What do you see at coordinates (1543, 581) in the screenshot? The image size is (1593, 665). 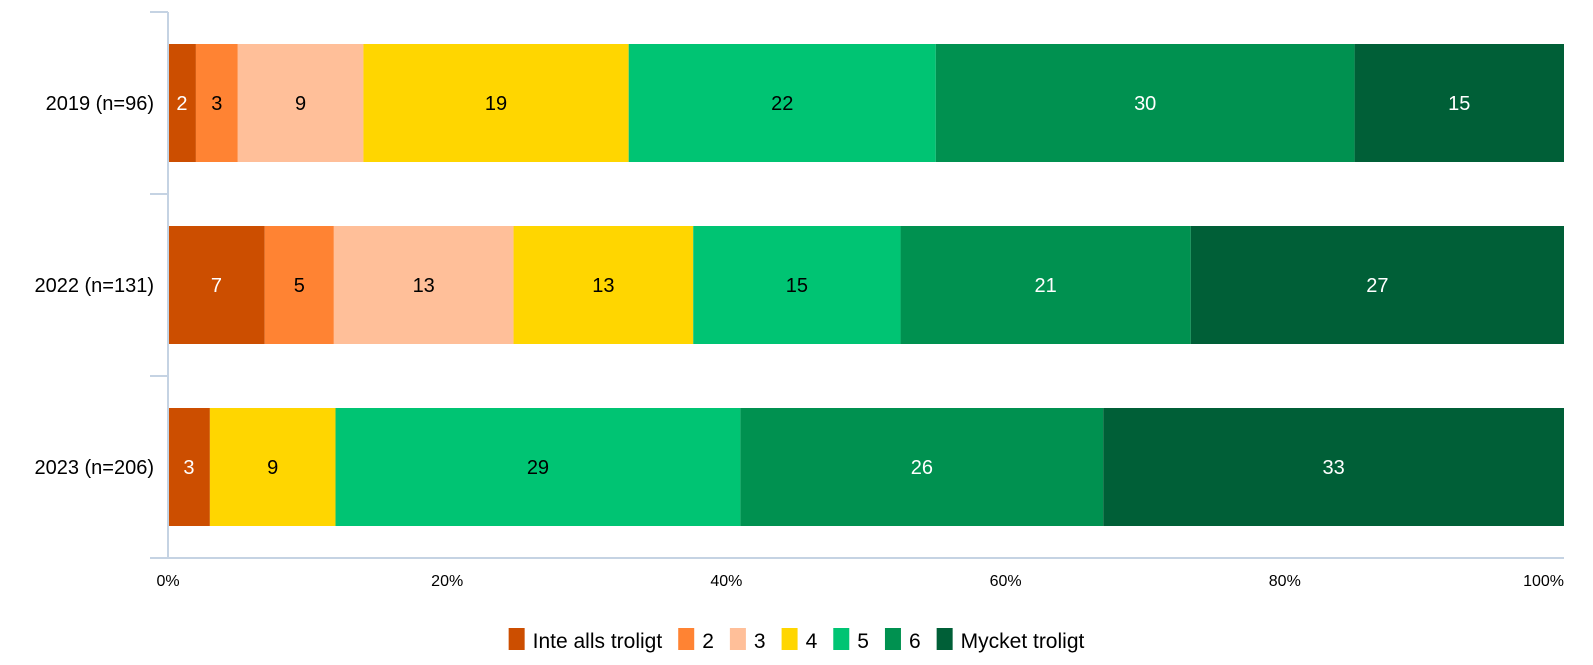 I see `x-tick-label: 100%` at bounding box center [1543, 581].